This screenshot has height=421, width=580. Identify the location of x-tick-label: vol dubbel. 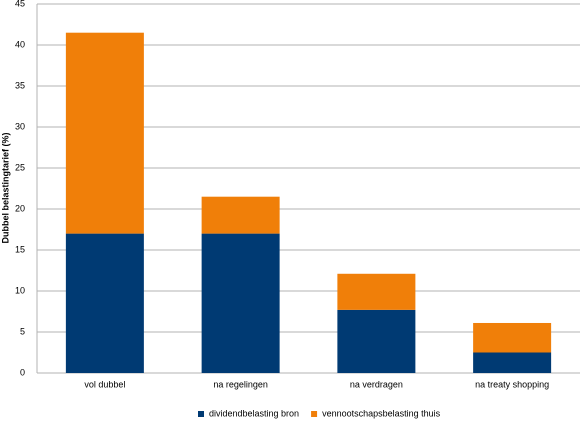
(104, 384).